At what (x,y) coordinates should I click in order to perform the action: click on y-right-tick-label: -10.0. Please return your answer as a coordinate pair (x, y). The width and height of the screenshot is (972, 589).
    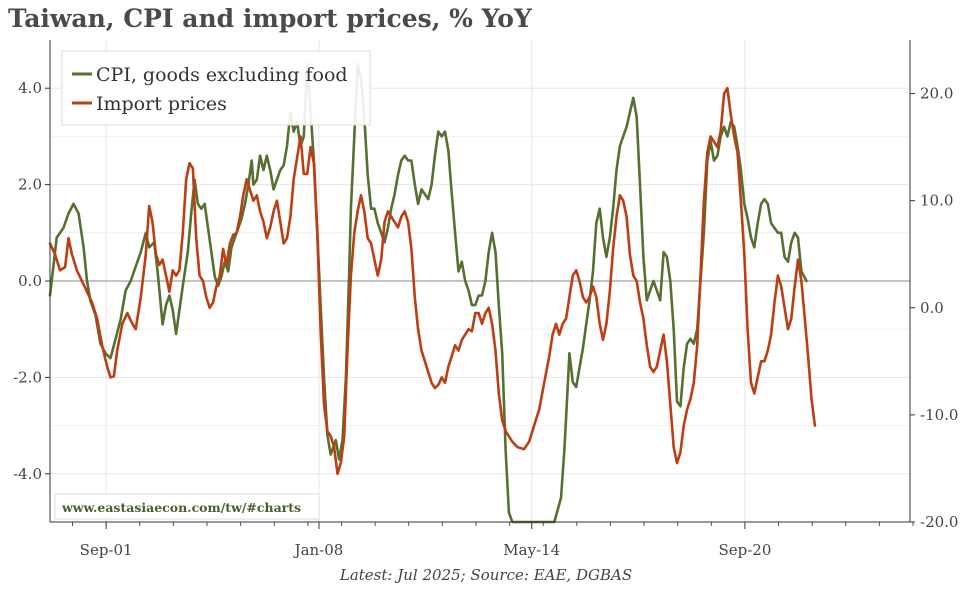
    Looking at the image, I should click on (939, 415).